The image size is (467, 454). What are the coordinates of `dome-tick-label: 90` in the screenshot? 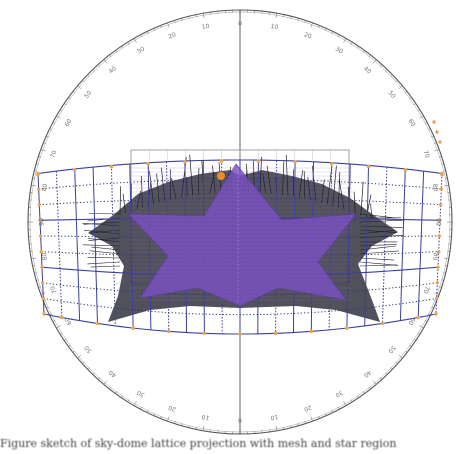 It's located at (42, 222).